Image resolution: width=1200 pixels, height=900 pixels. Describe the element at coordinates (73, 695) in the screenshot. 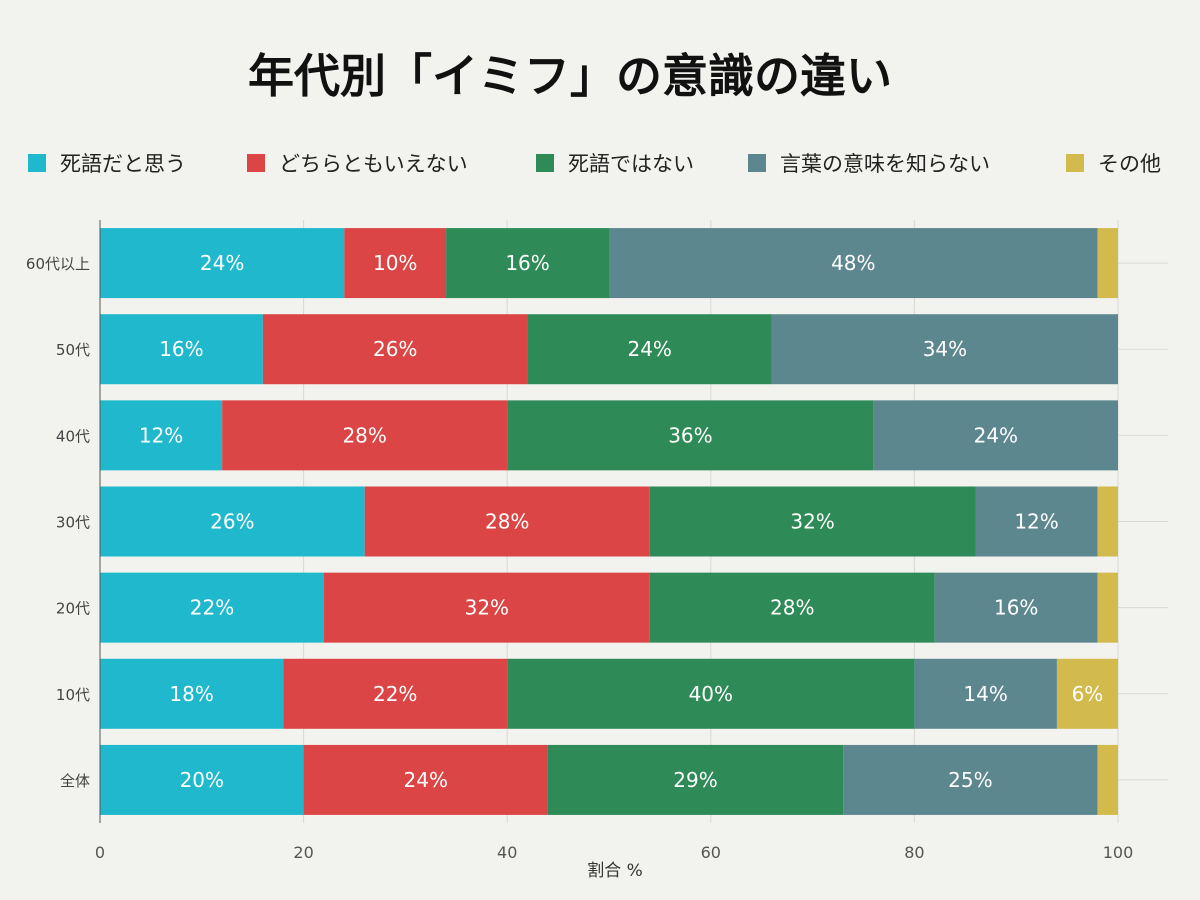

I see `y-tick-label: 10代` at that location.